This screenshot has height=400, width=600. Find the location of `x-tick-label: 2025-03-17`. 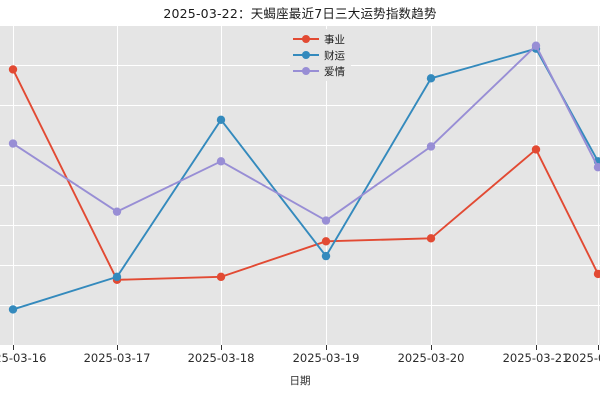

x-tick-label: 2025-03-17 is located at coordinates (117, 358).